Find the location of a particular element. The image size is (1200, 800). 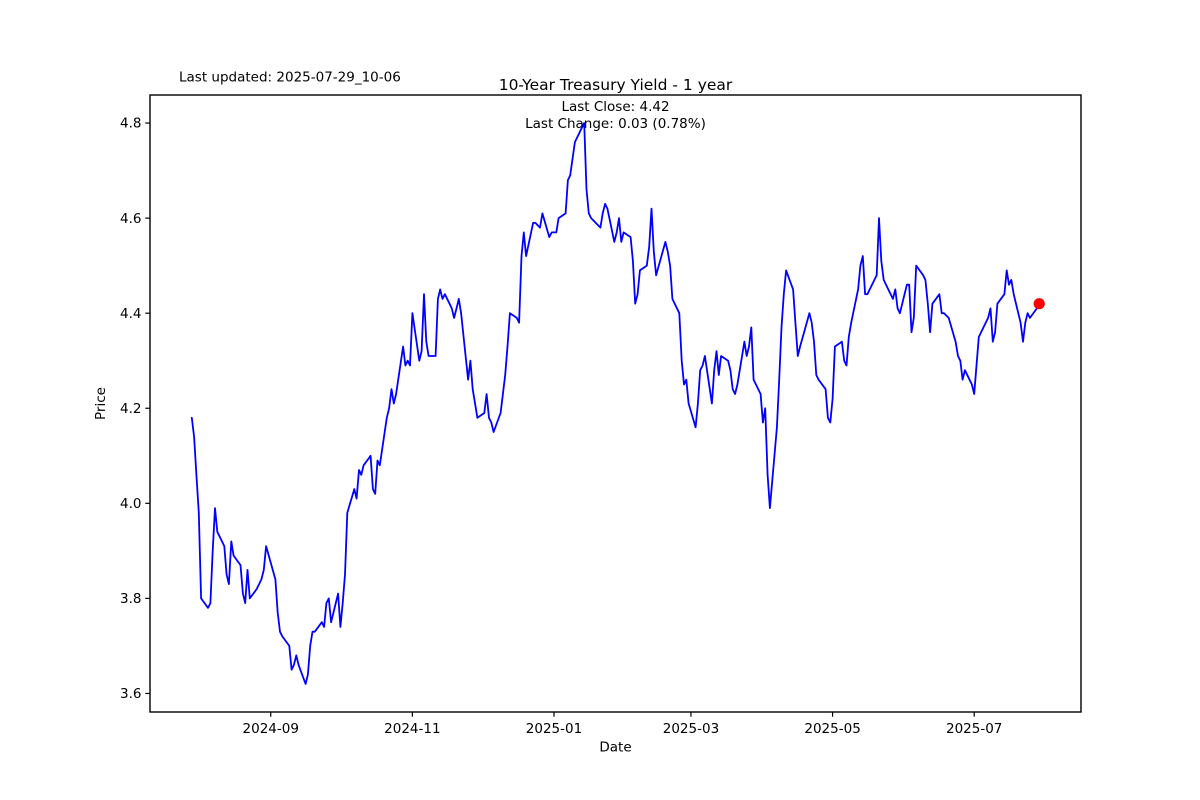

y-tick-label: 4.2 is located at coordinates (130, 409).